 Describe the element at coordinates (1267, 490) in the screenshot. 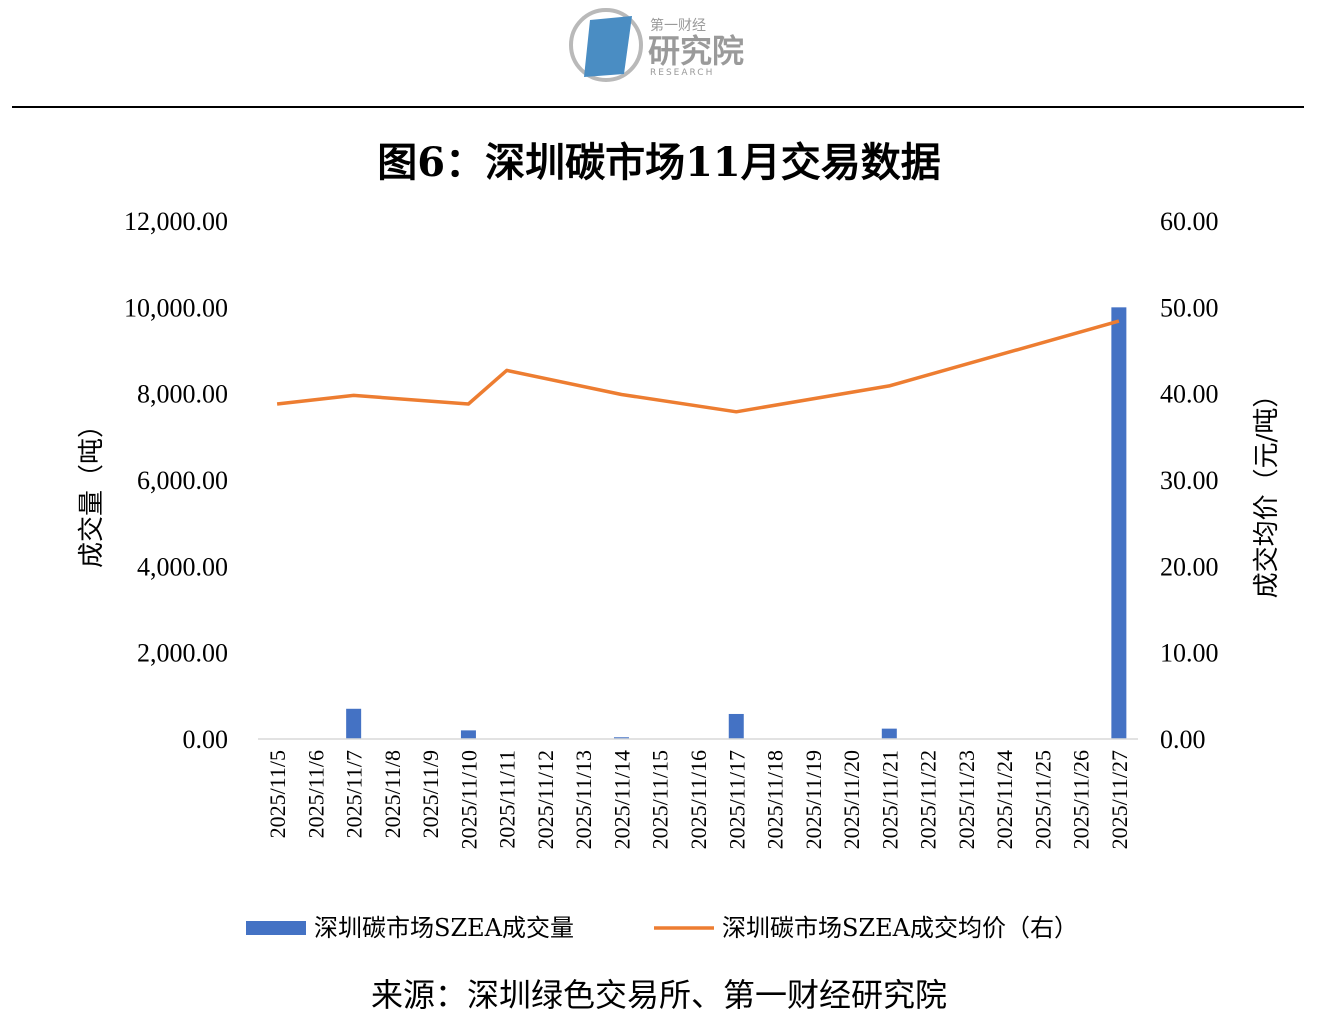

I see `y2-axis-label: 成交均价（元/吨）` at that location.